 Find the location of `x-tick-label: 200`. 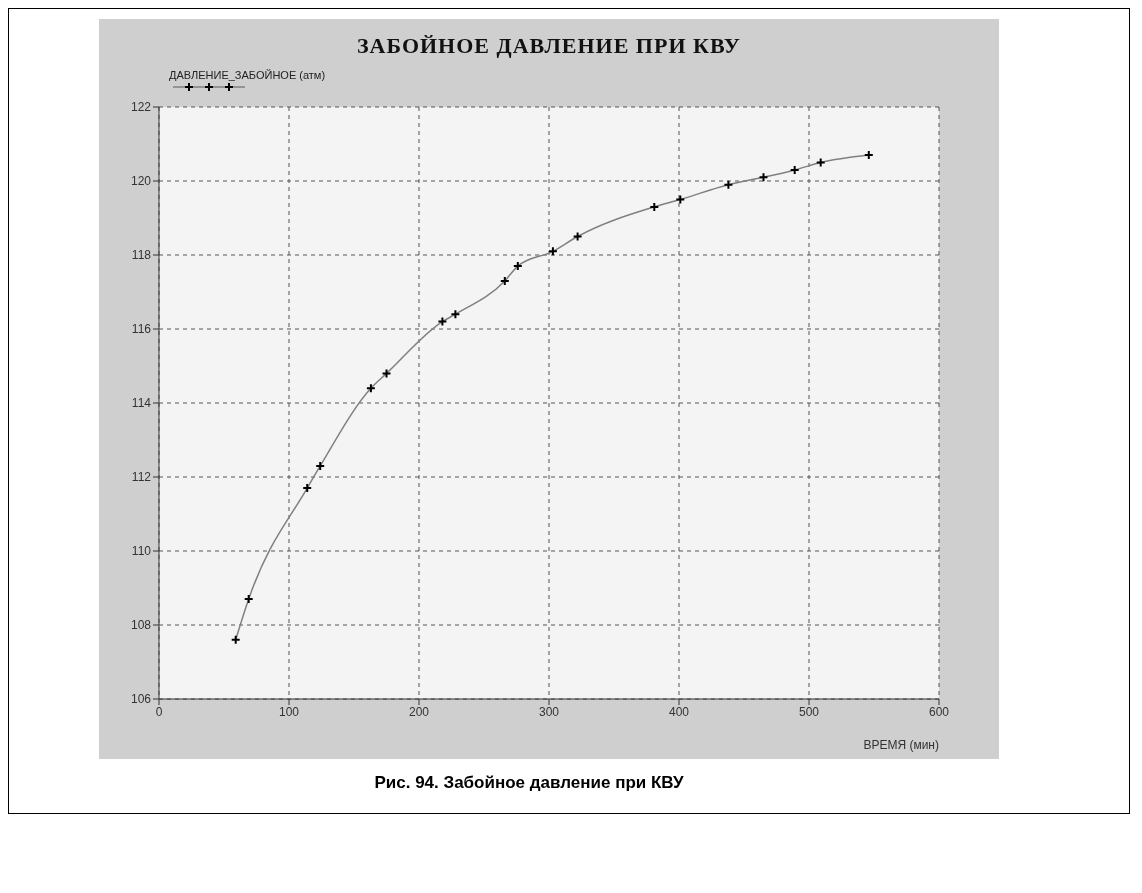

x-tick-label: 200 is located at coordinates (419, 711).